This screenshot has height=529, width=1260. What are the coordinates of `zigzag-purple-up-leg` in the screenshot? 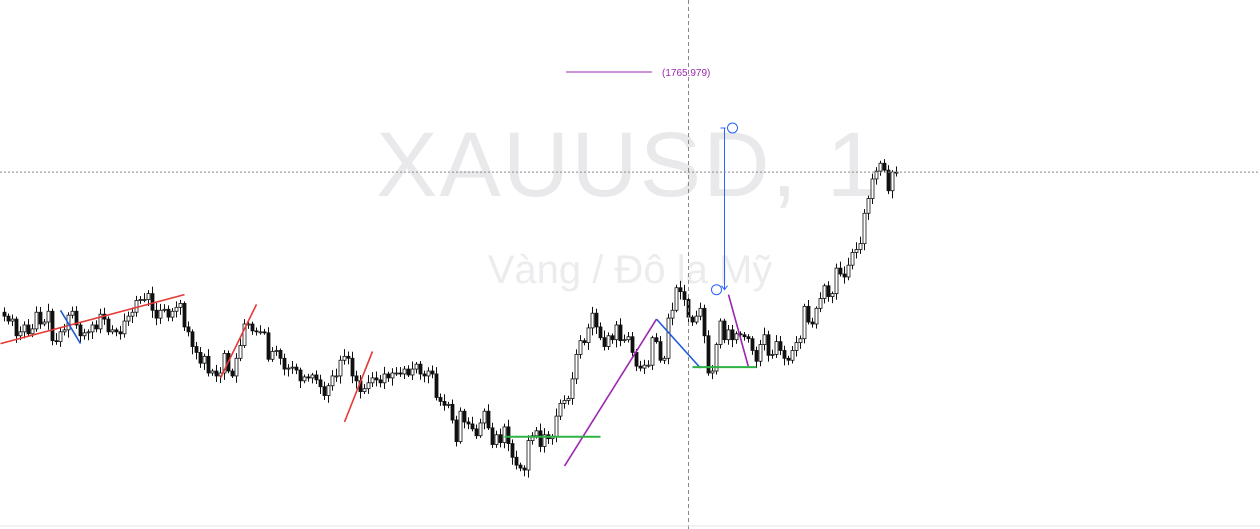 It's located at (610, 392).